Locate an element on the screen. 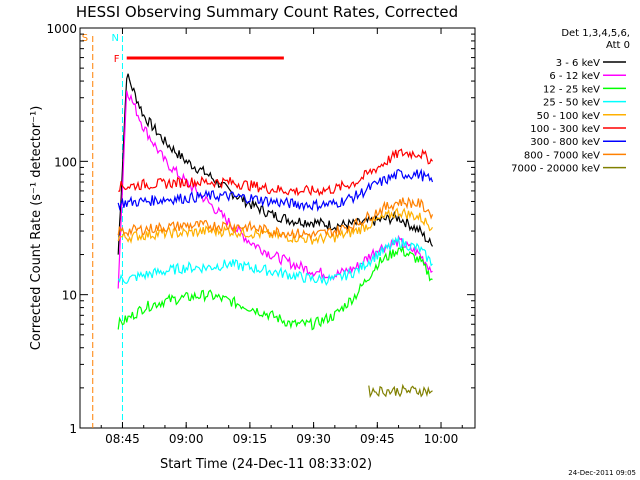 The height and width of the screenshot is (480, 640). legend-entry-6: 300 - 800 keV is located at coordinates (565, 142).